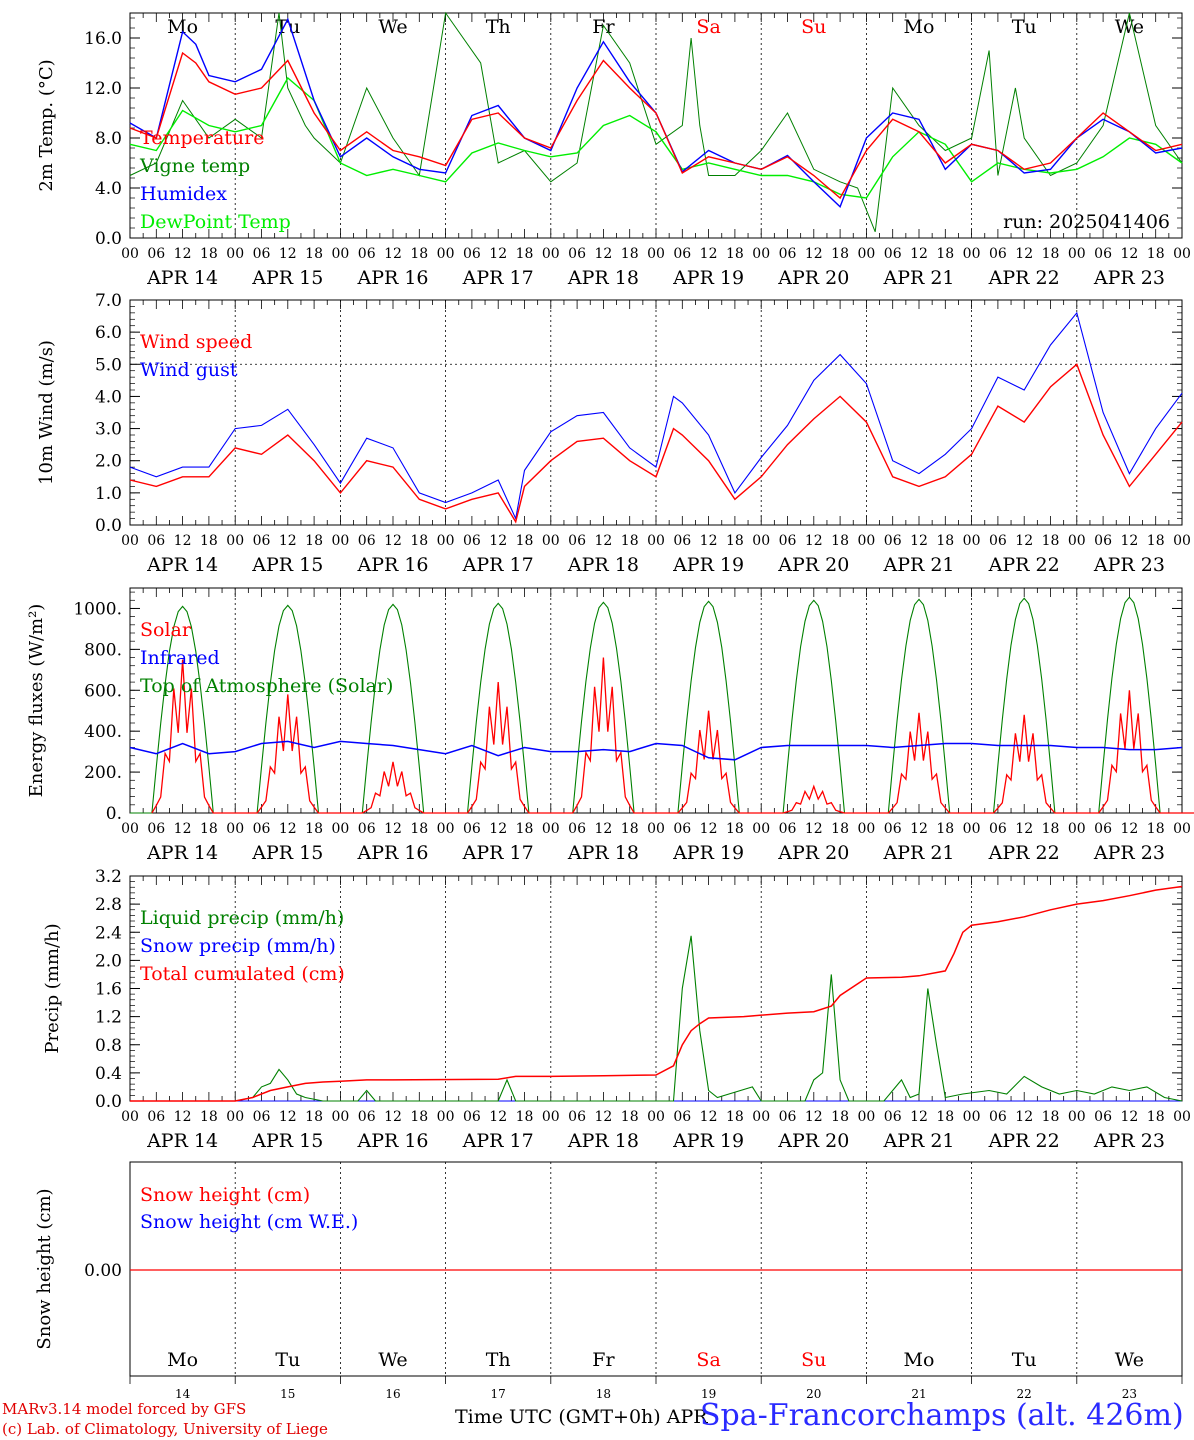 The width and height of the screenshot is (1194, 1440). I want to click on y-axis-label: Precip (mm/h), so click(52, 988).